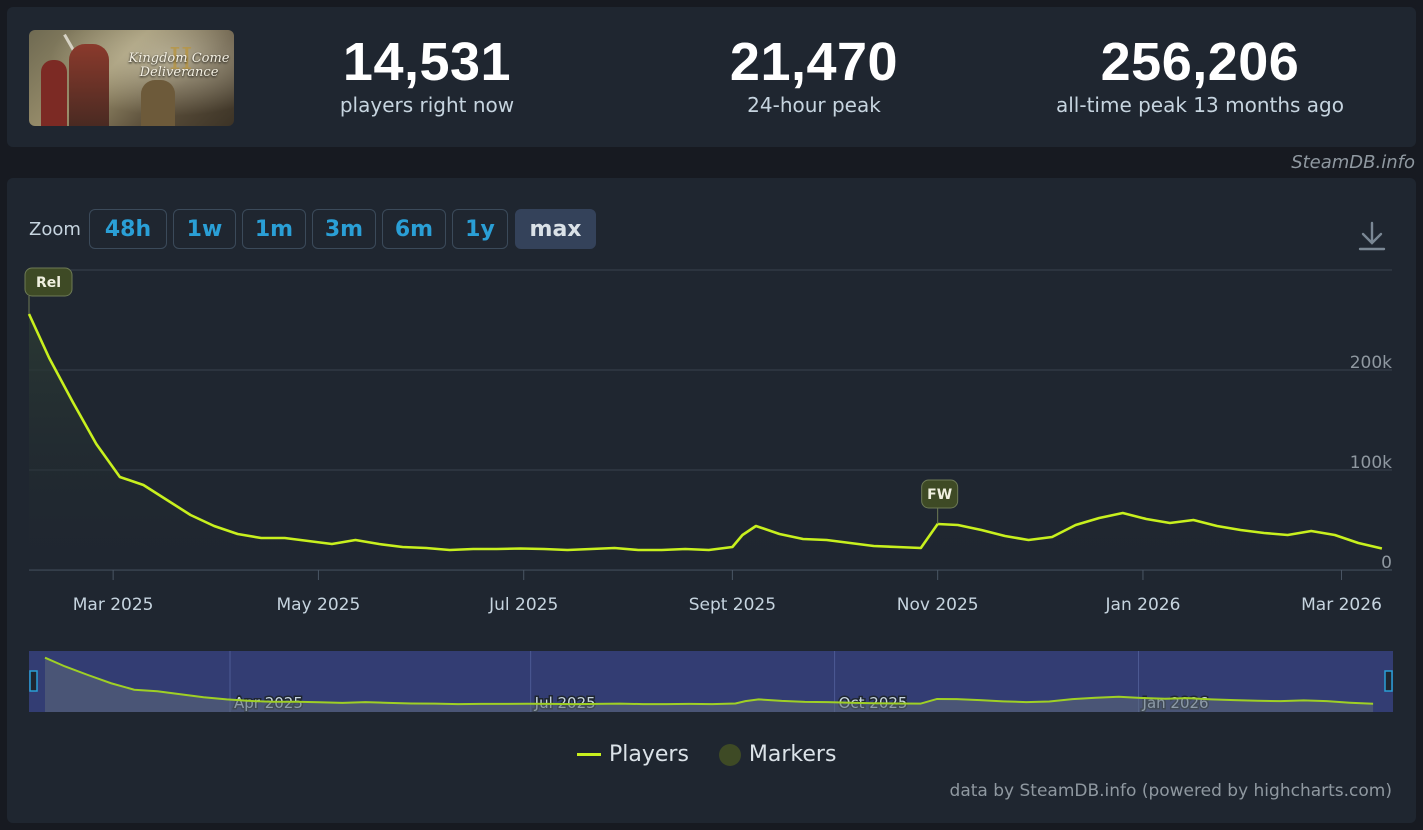  Describe the element at coordinates (706, 754) in the screenshot. I see `chart-legend: Players Markers` at that location.